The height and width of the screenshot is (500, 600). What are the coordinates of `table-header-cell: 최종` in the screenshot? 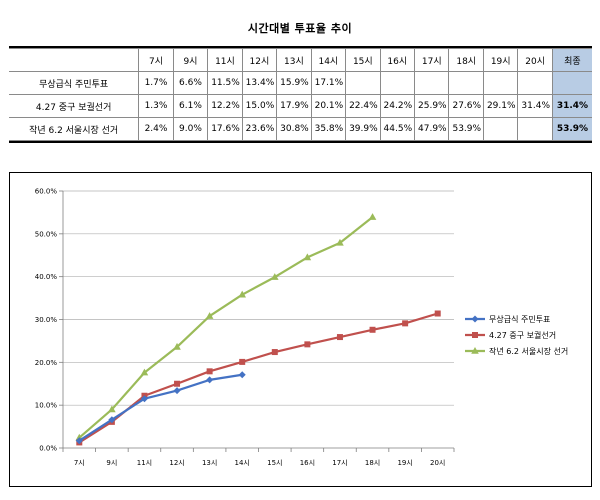 It's located at (571, 60).